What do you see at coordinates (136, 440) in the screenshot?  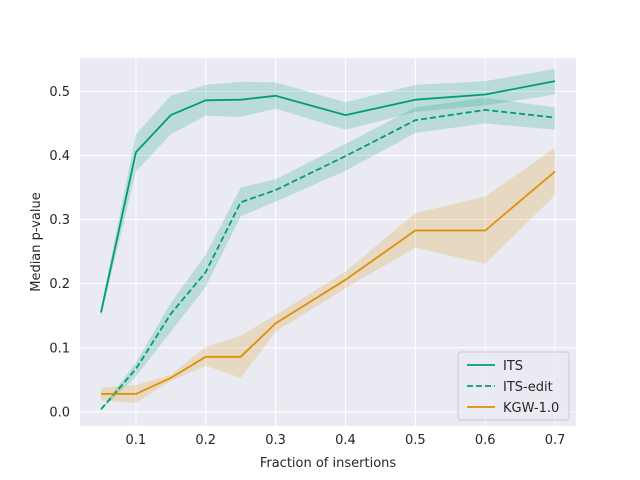 I see `x-tick-label: 0.1` at bounding box center [136, 440].